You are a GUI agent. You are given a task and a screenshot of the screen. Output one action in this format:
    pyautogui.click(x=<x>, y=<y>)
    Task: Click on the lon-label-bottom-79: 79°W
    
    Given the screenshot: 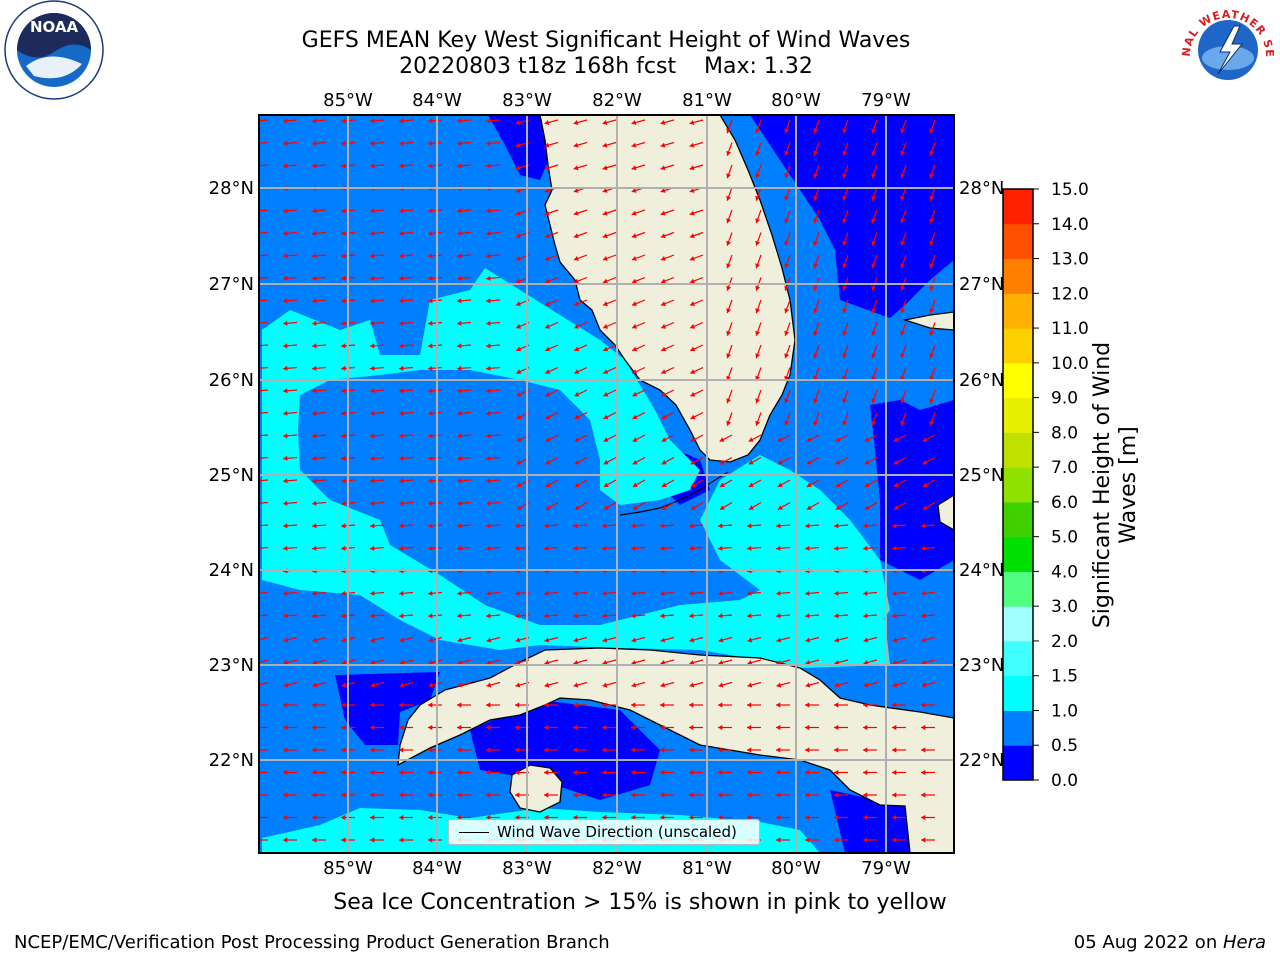 What is the action you would take?
    pyautogui.click(x=886, y=868)
    